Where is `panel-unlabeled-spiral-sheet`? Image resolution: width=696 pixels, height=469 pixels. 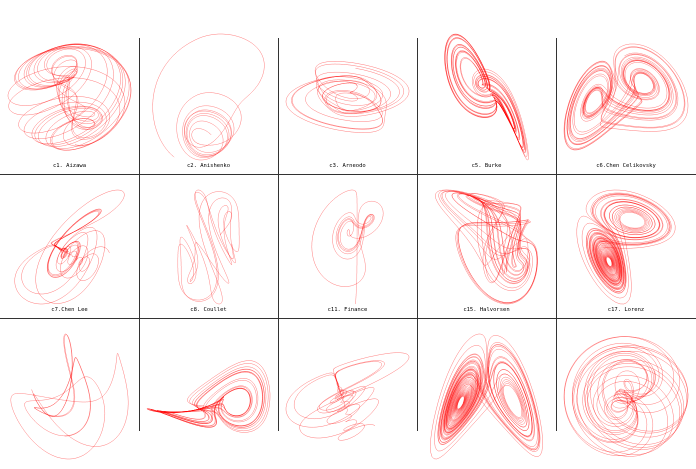 panel-unlabeled-spiral-sheet is located at coordinates (347, 393).